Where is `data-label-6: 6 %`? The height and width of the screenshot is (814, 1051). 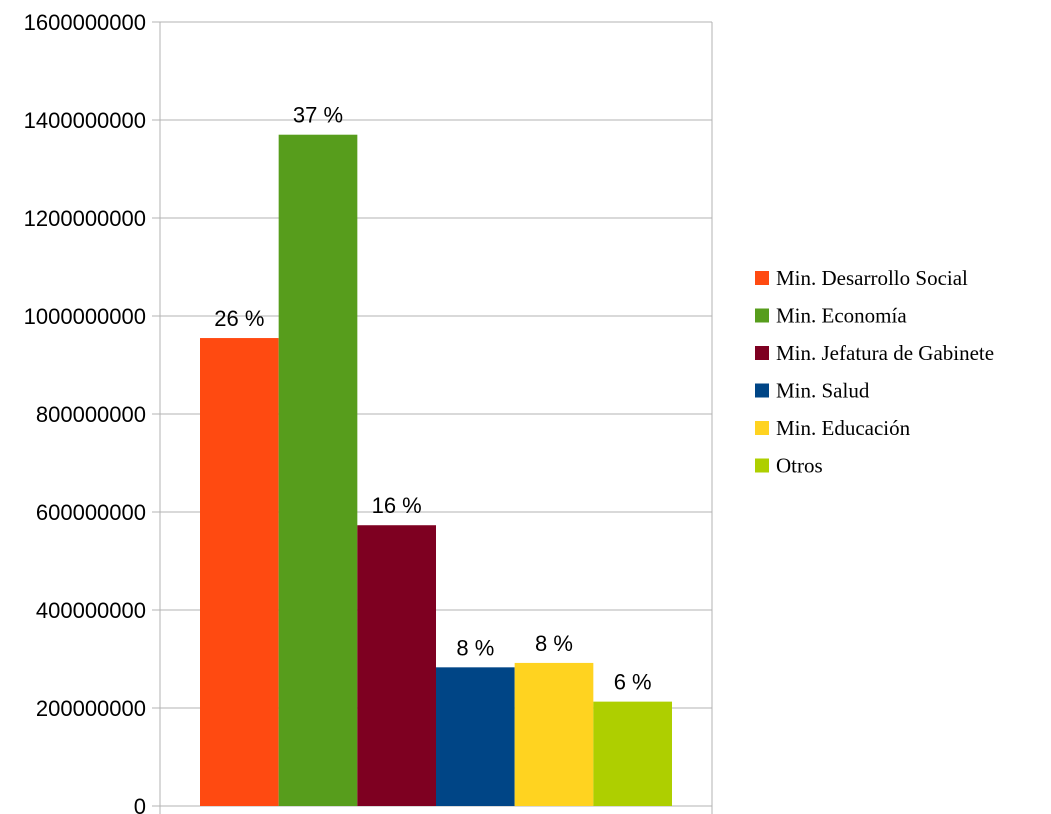
data-label-6: 6 % is located at coordinates (633, 682).